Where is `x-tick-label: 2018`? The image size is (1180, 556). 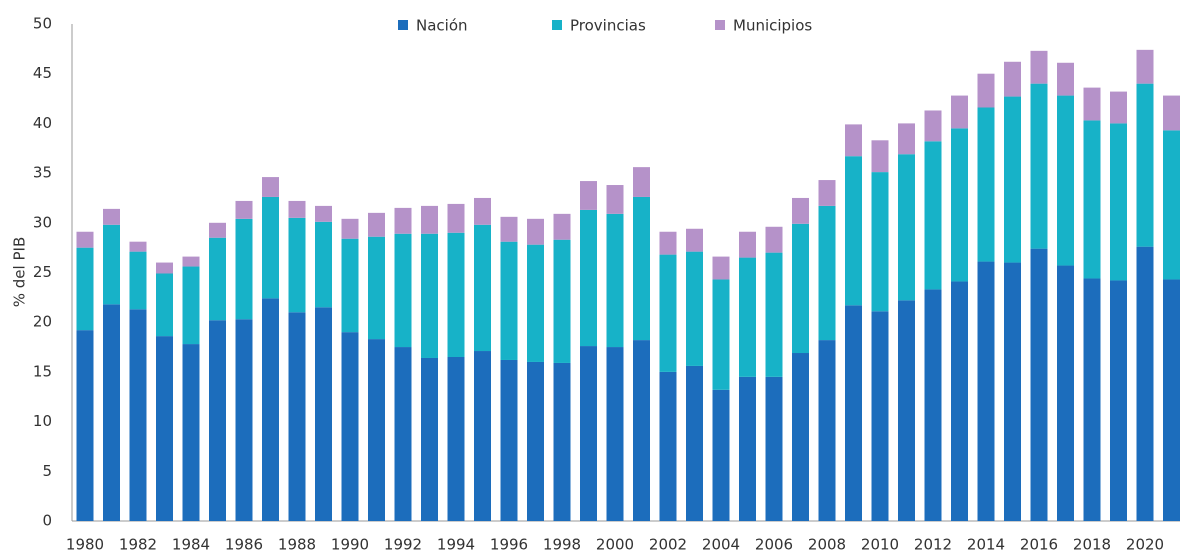
x-tick-label: 2018 is located at coordinates (1092, 545).